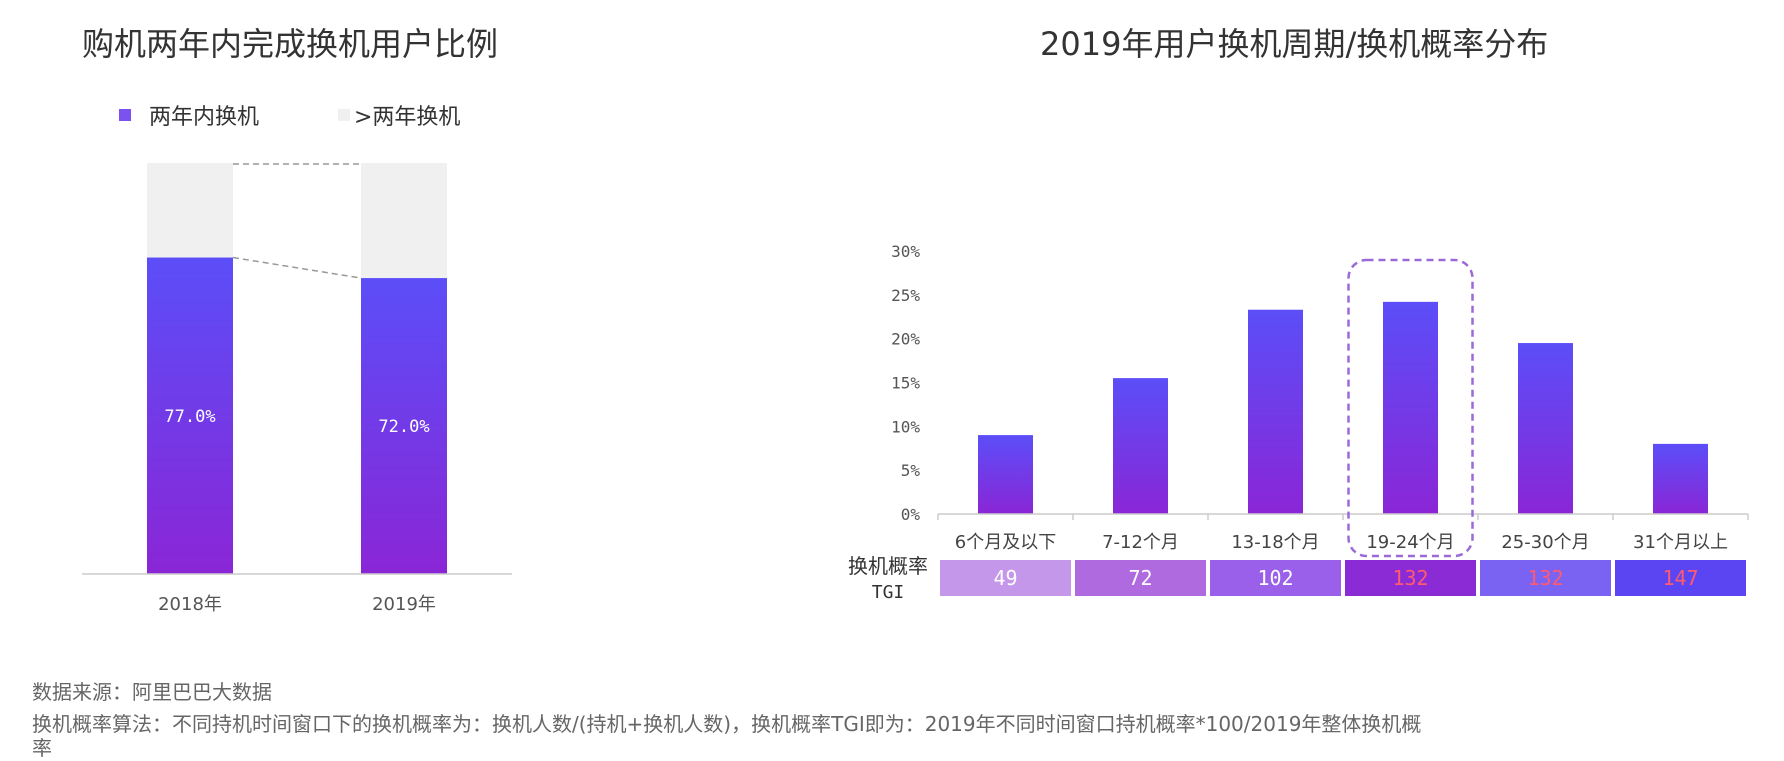  I want to click on tgi-label-line1: 换机概率, so click(888, 566).